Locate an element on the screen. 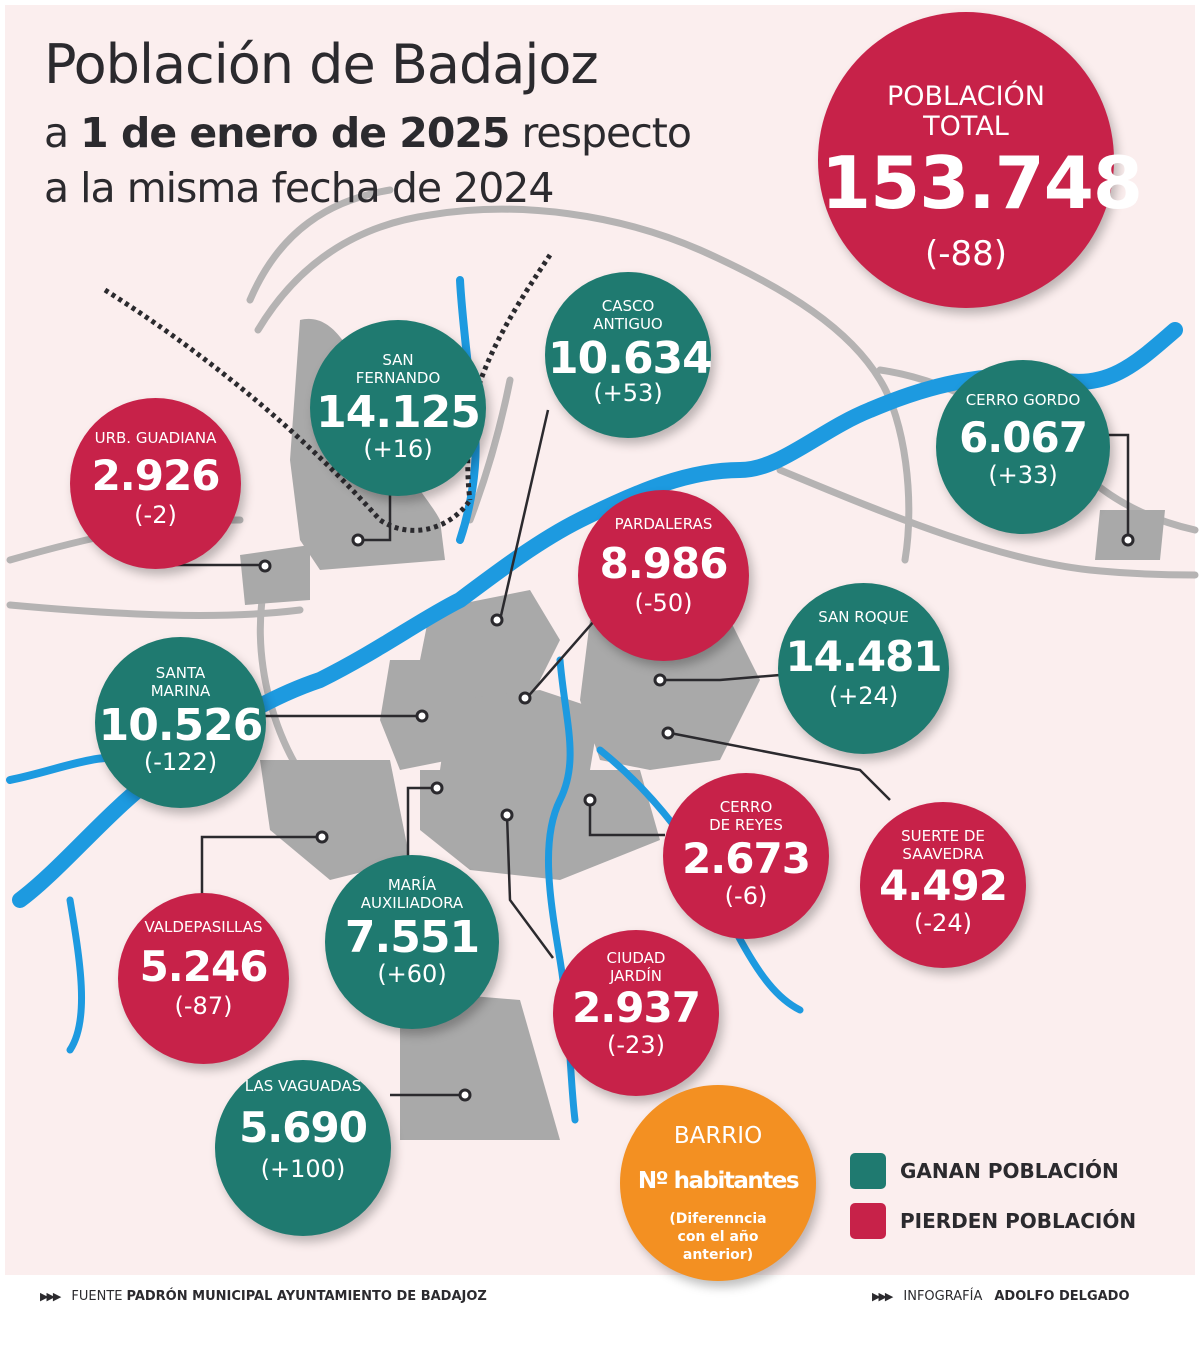 This screenshot has width=1200, height=1350. total-label-line1: POBLACIÓN is located at coordinates (966, 96).